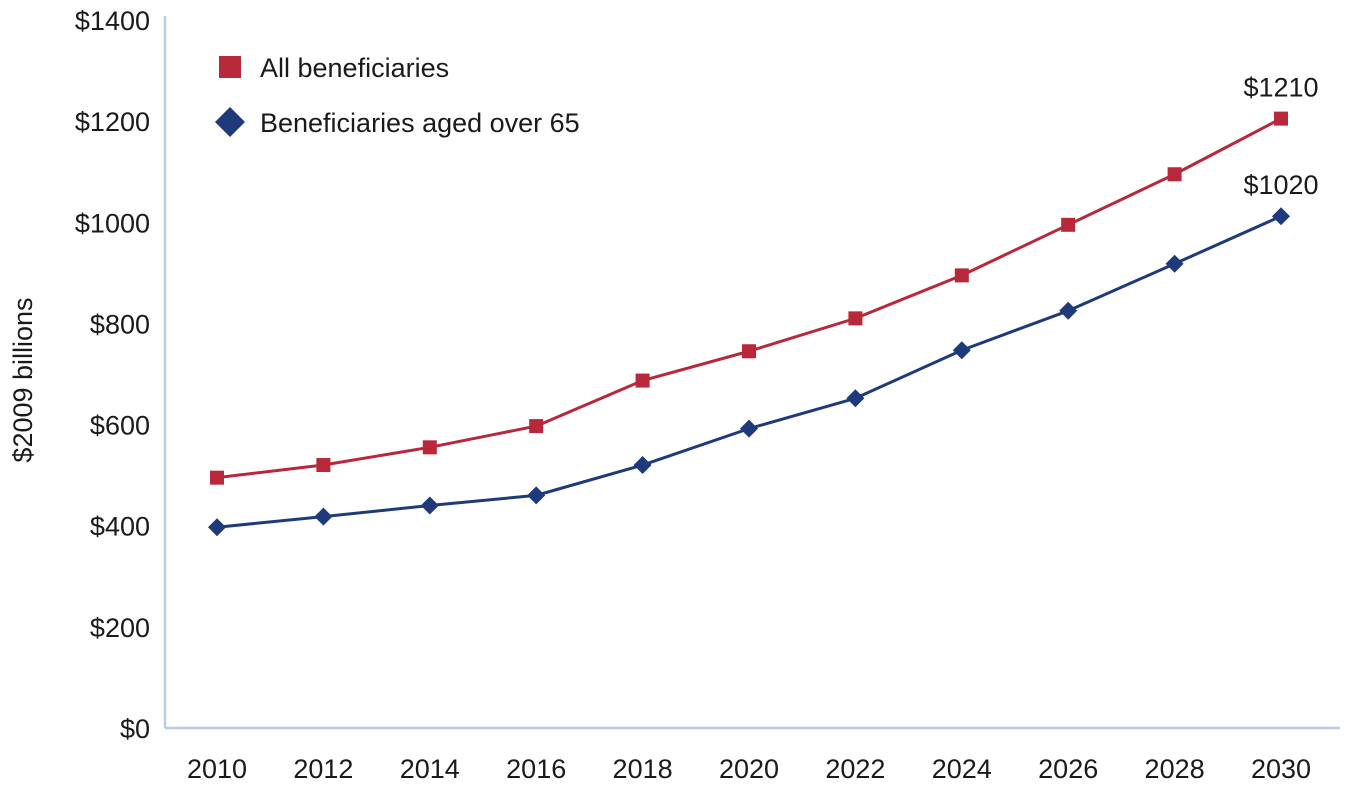 The image size is (1353, 787). Describe the element at coordinates (120, 324) in the screenshot. I see `y-tick-label: $800` at that location.